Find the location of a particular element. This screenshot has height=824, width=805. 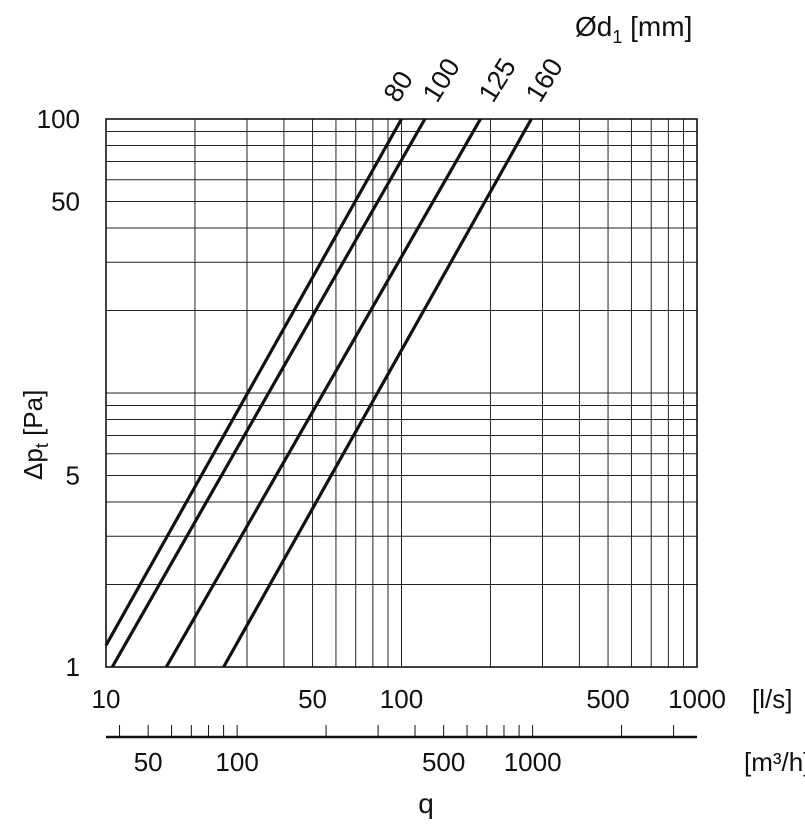

x2-tick-label: 100 is located at coordinates (236, 762).